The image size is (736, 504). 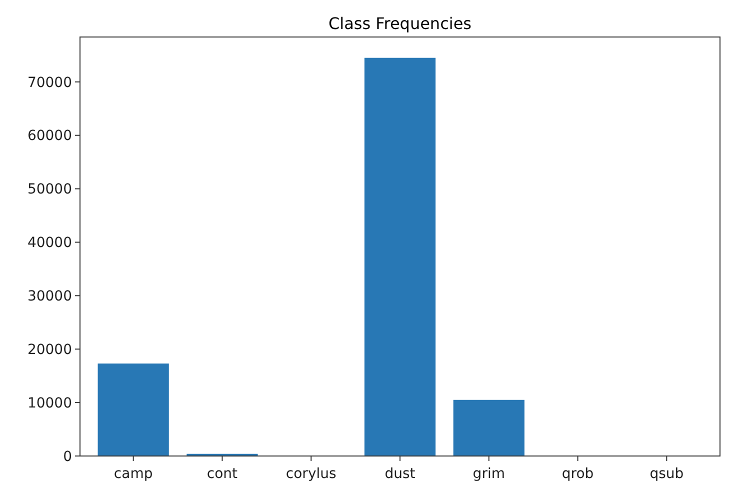 What do you see at coordinates (400, 474) in the screenshot?
I see `x-tick-label: dust` at bounding box center [400, 474].